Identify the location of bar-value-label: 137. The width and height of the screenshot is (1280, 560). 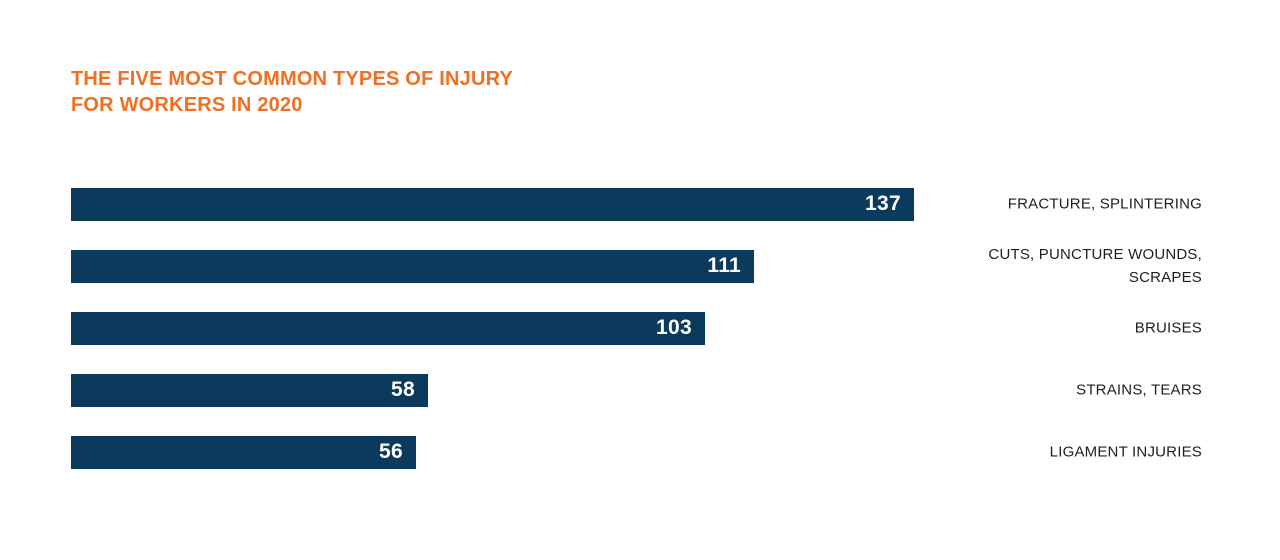
(883, 203).